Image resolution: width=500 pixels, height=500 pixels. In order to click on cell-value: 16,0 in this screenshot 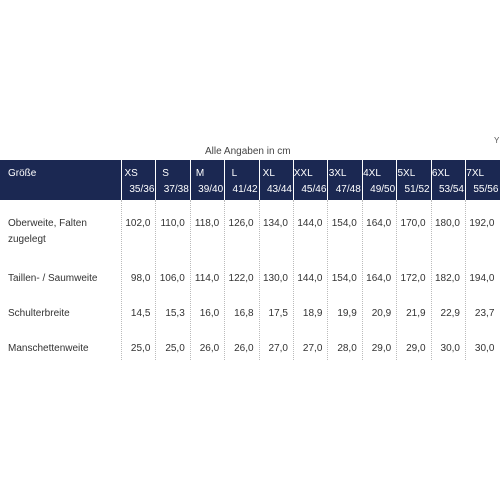, I will do `click(209, 313)`.